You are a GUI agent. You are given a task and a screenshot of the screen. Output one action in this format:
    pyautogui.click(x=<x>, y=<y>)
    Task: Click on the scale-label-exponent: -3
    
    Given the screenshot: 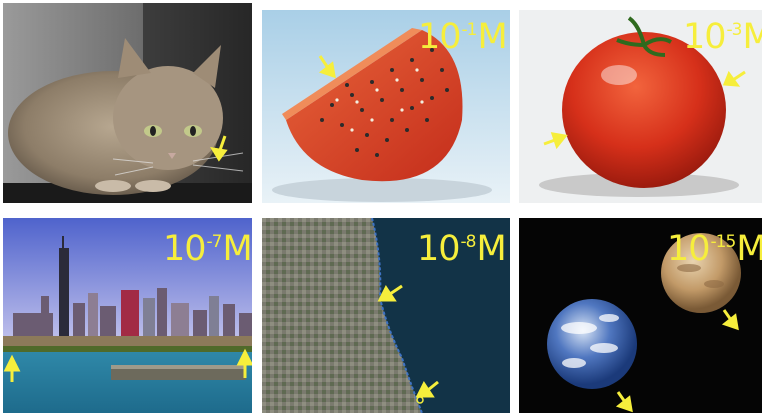 What is the action you would take?
    pyautogui.click(x=734, y=30)
    